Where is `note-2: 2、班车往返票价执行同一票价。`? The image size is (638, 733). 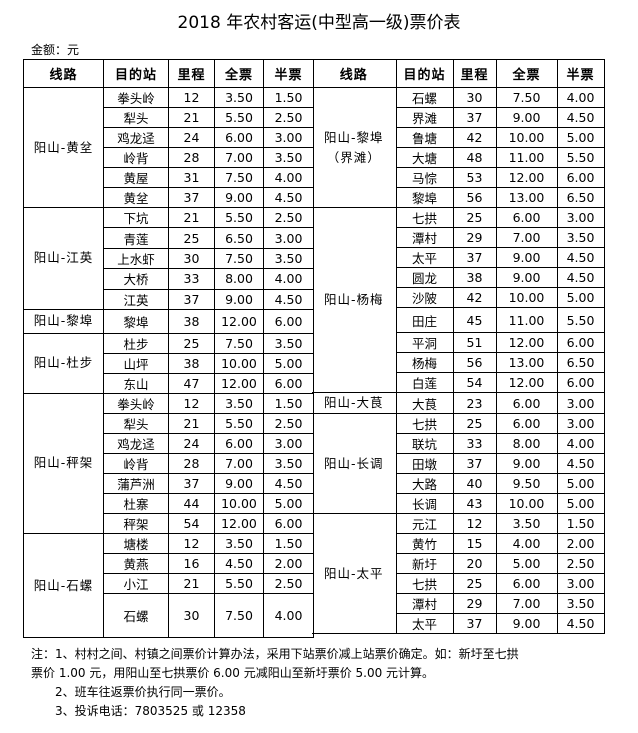 note-2: 2、班车往返票价执行同一票价。 is located at coordinates (143, 692).